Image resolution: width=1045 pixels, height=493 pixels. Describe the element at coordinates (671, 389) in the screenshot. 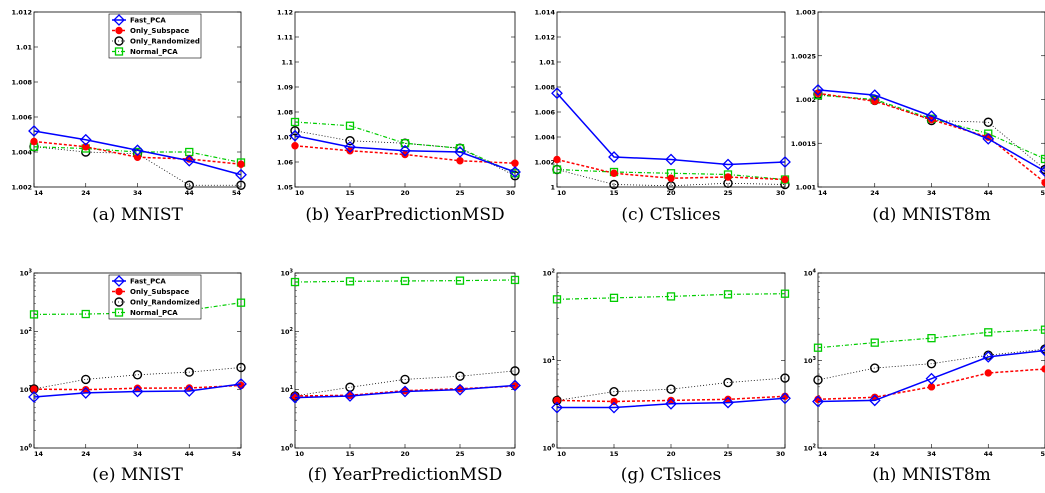

I see `series-only-randomized` at that location.